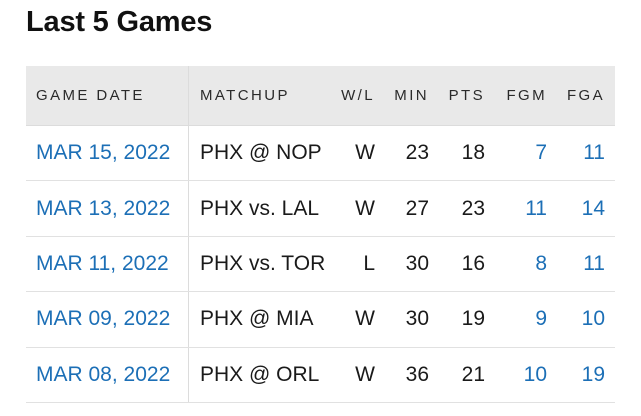 The width and height of the screenshot is (641, 416). What do you see at coordinates (263, 263) in the screenshot?
I see `matchup-cell: PHX vs. TOR` at bounding box center [263, 263].